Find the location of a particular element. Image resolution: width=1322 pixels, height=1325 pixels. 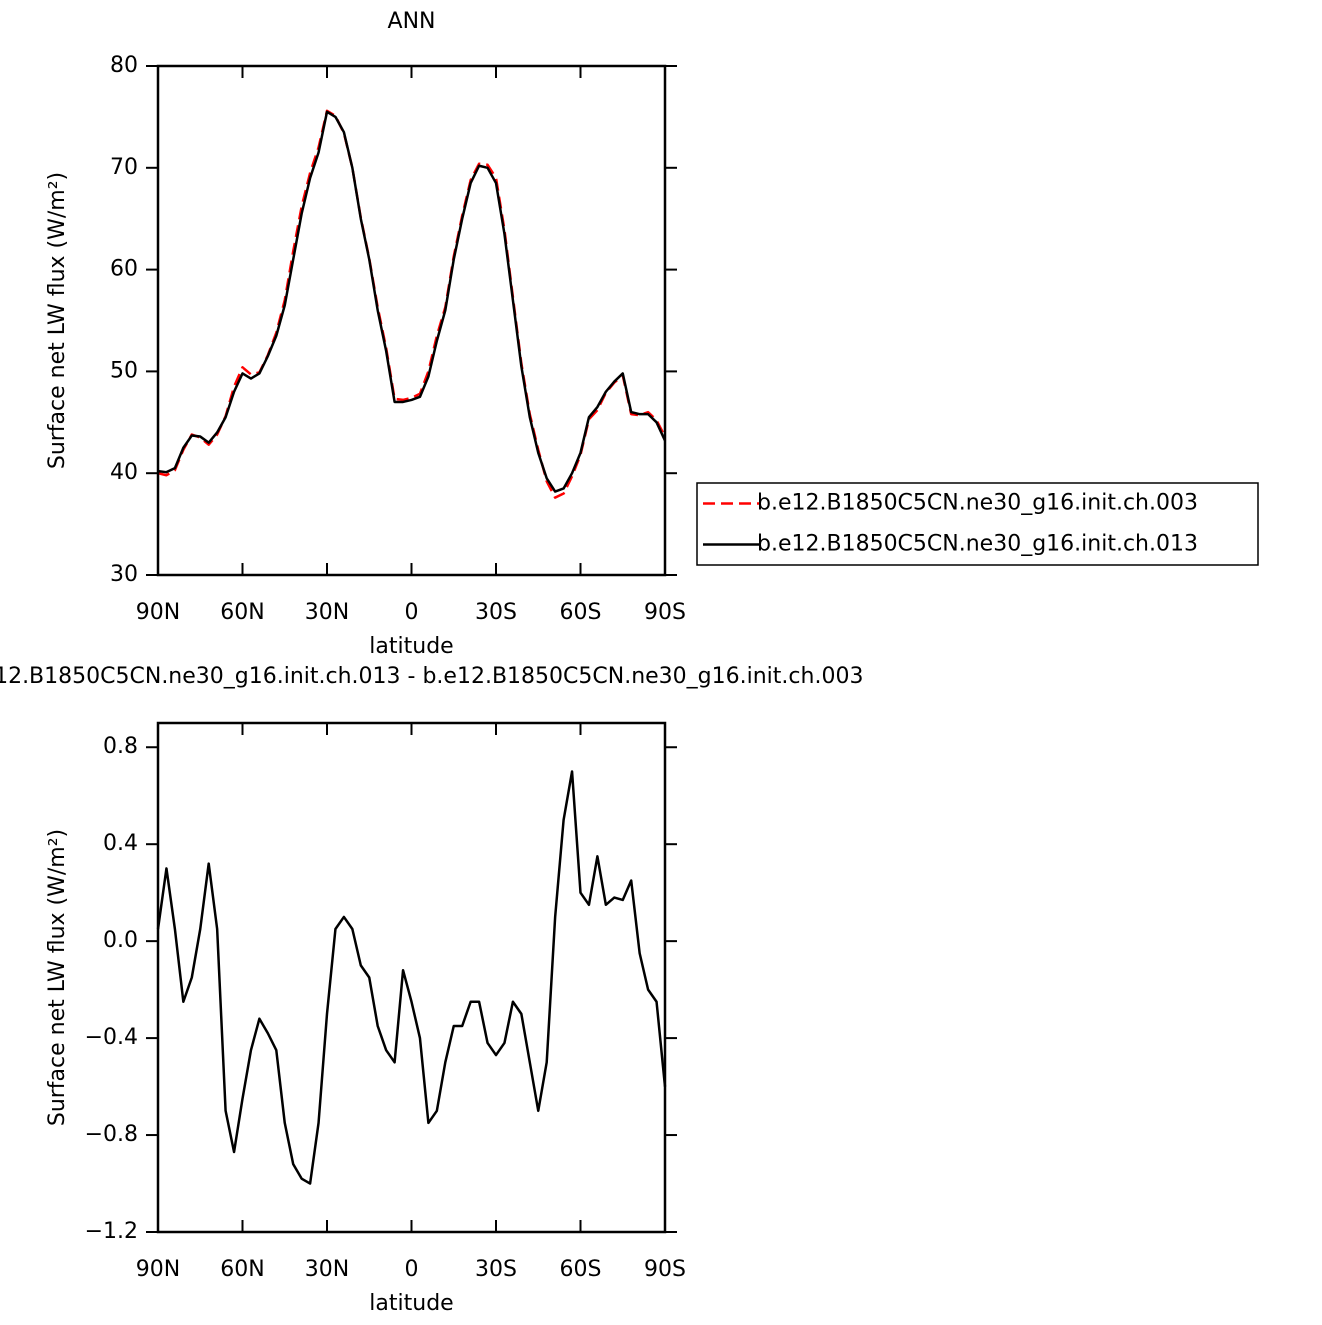

y-tick-label: −1.2 is located at coordinates (111, 1231).